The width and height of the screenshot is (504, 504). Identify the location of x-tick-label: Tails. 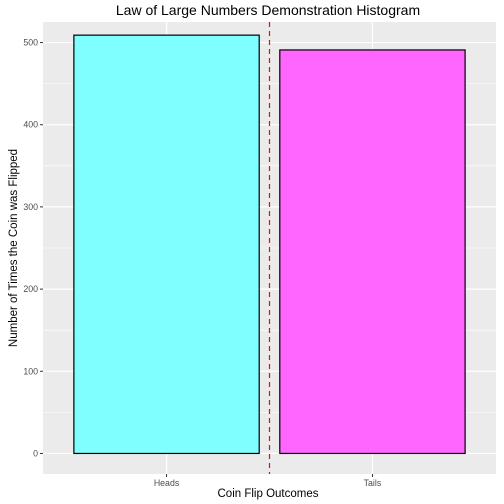
(373, 483).